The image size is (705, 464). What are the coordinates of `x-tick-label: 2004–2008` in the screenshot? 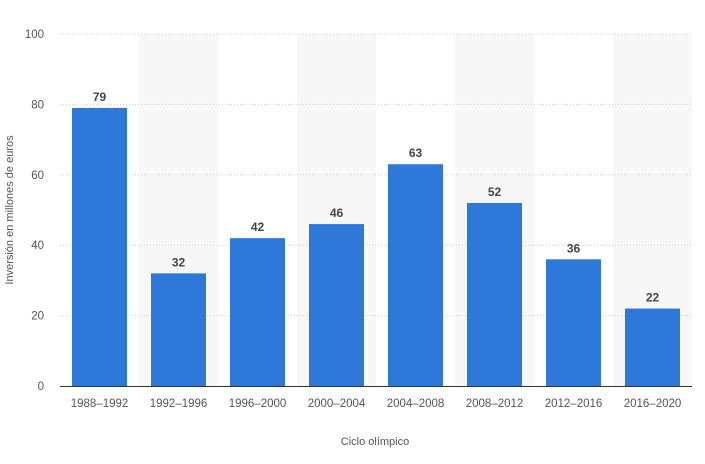 It's located at (416, 404).